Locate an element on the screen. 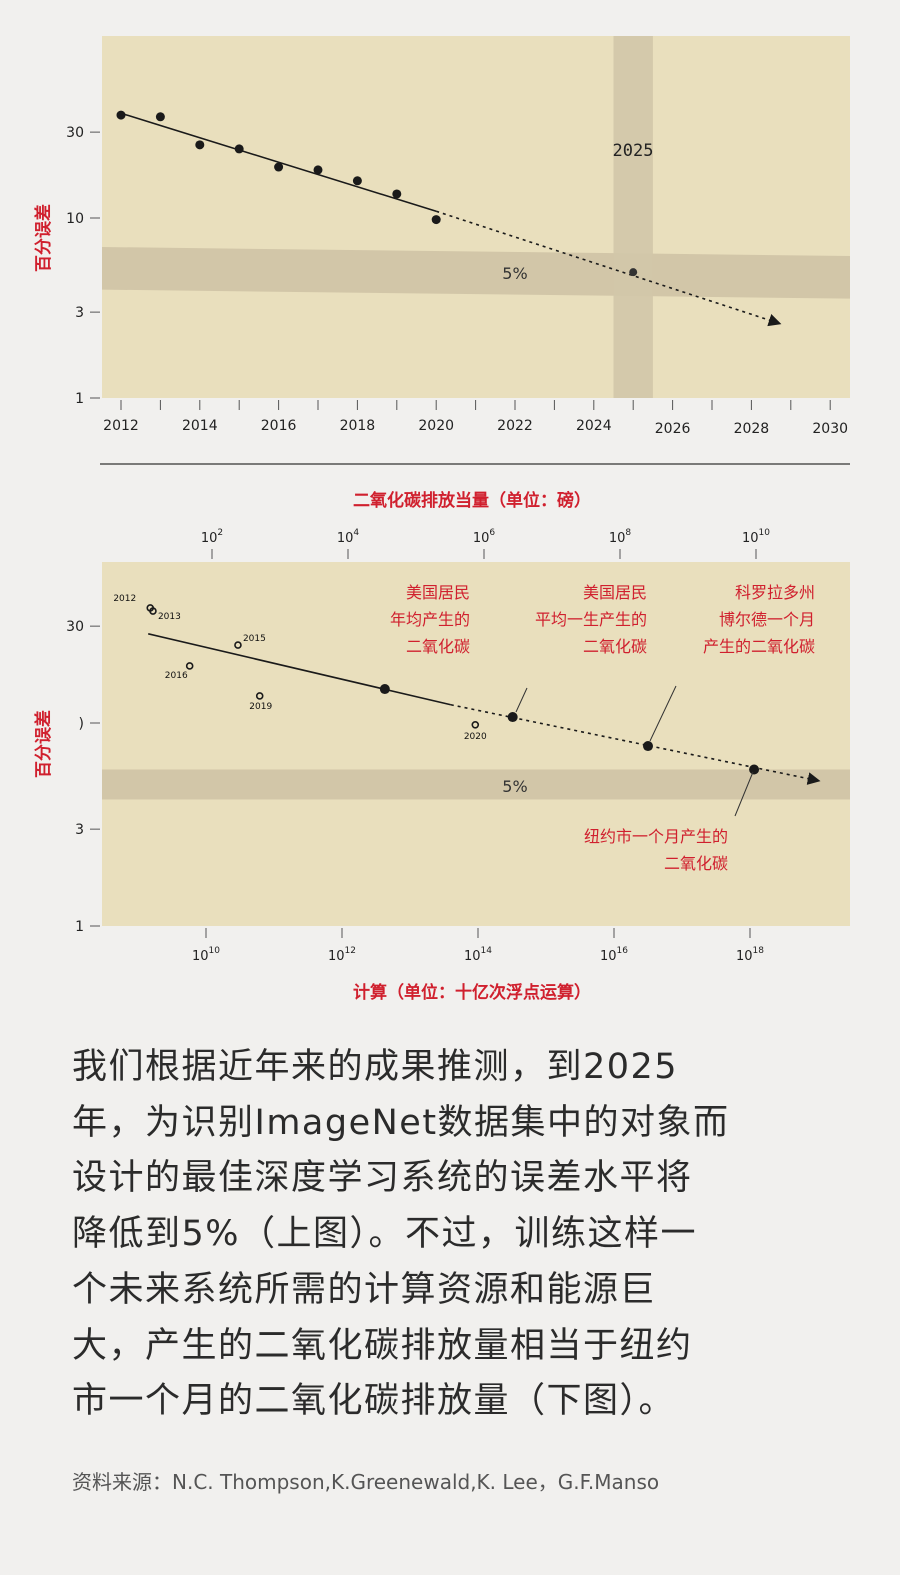 This screenshot has width=900, height=1575. x-tick-label: 2012 is located at coordinates (121, 426).